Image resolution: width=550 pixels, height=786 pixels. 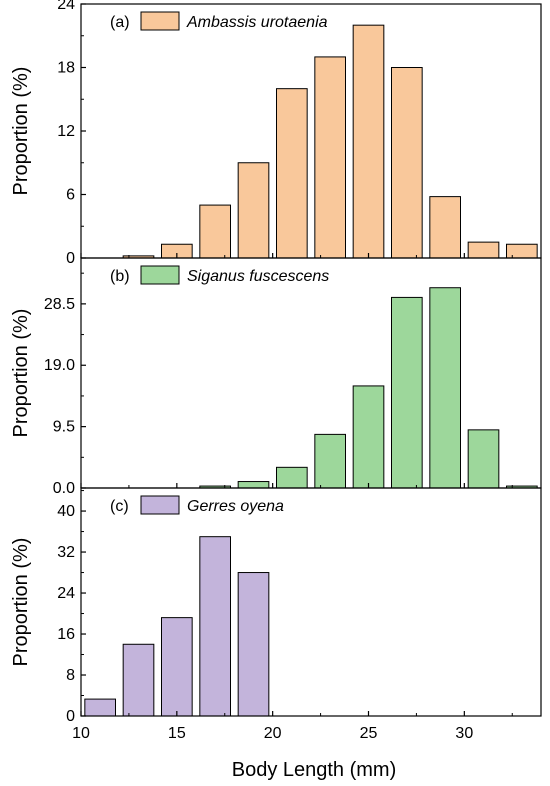 What do you see at coordinates (258, 276) in the screenshot?
I see `legend-series-name: Siganus fuscescens` at bounding box center [258, 276].